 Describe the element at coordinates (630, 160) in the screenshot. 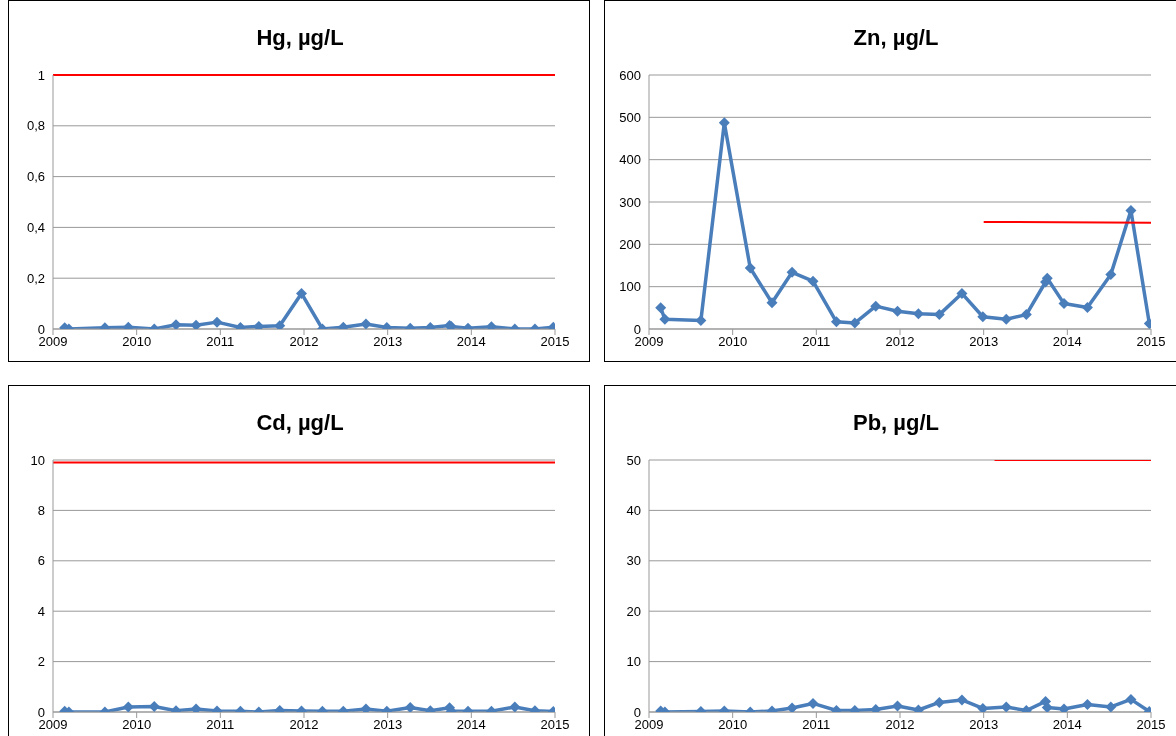

I see `y-tick-label: 400` at that location.